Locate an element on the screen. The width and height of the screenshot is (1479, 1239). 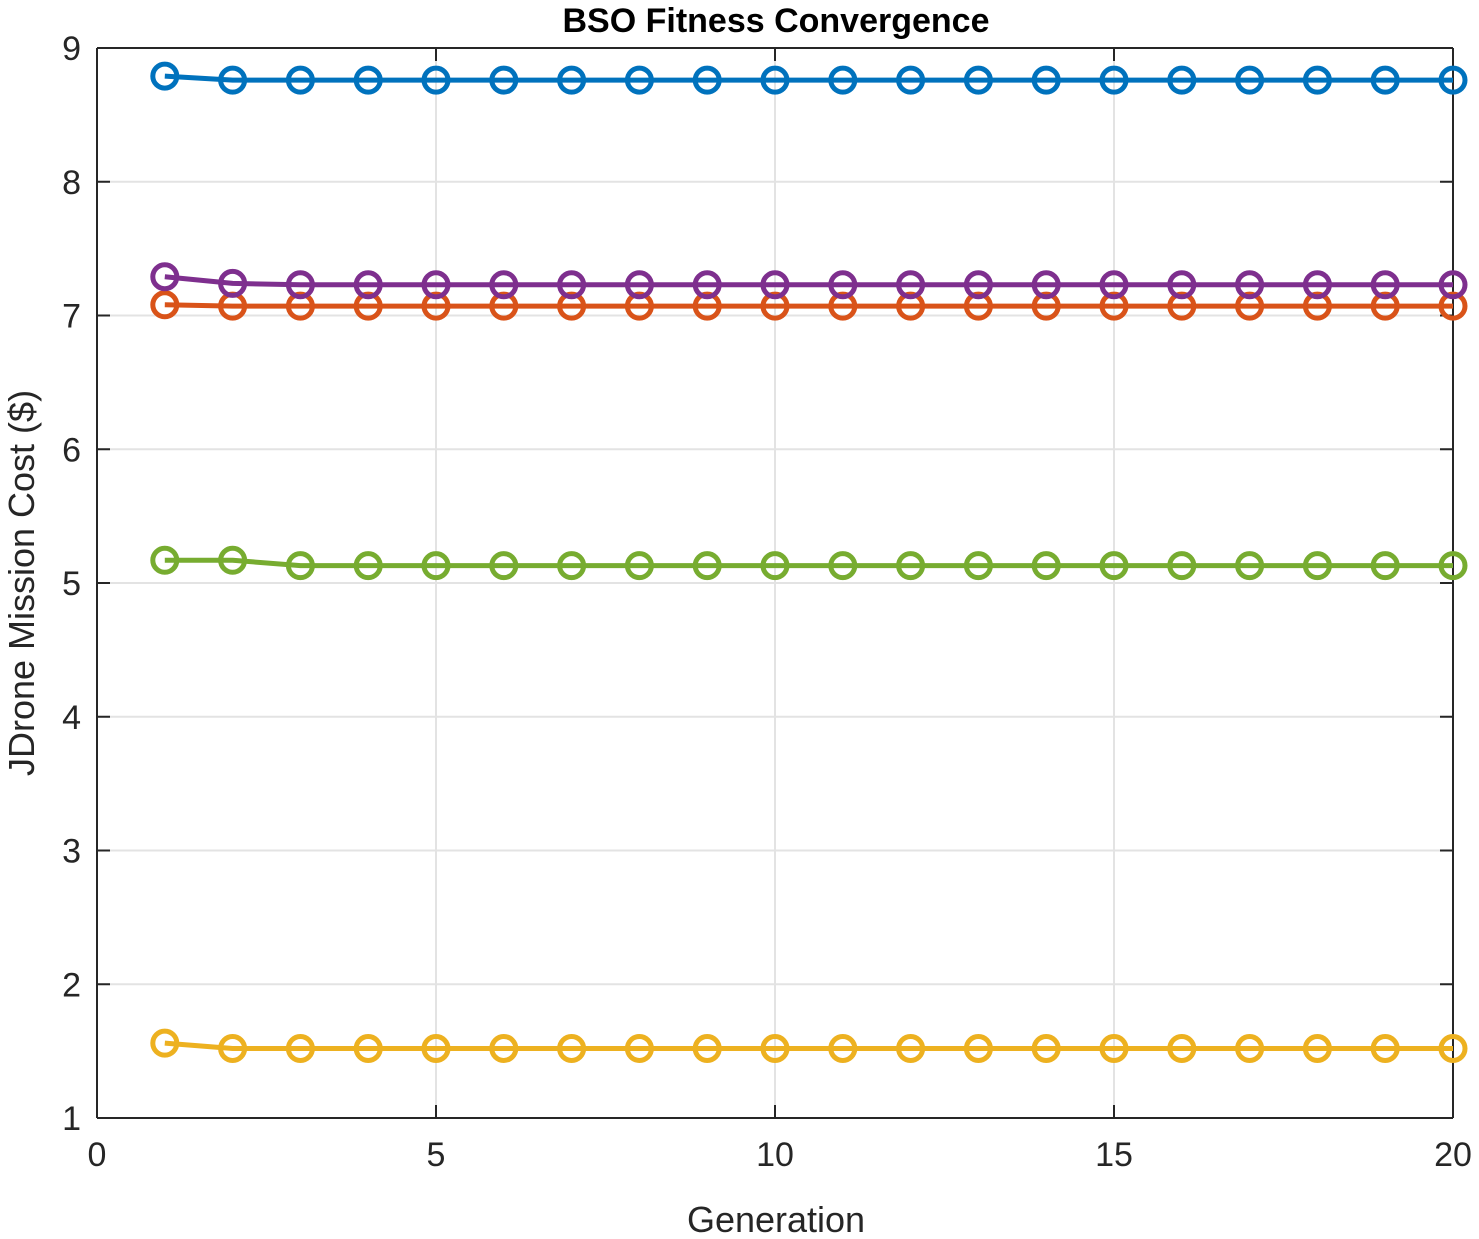
x-tick-label: 0 is located at coordinates (97, 1155).